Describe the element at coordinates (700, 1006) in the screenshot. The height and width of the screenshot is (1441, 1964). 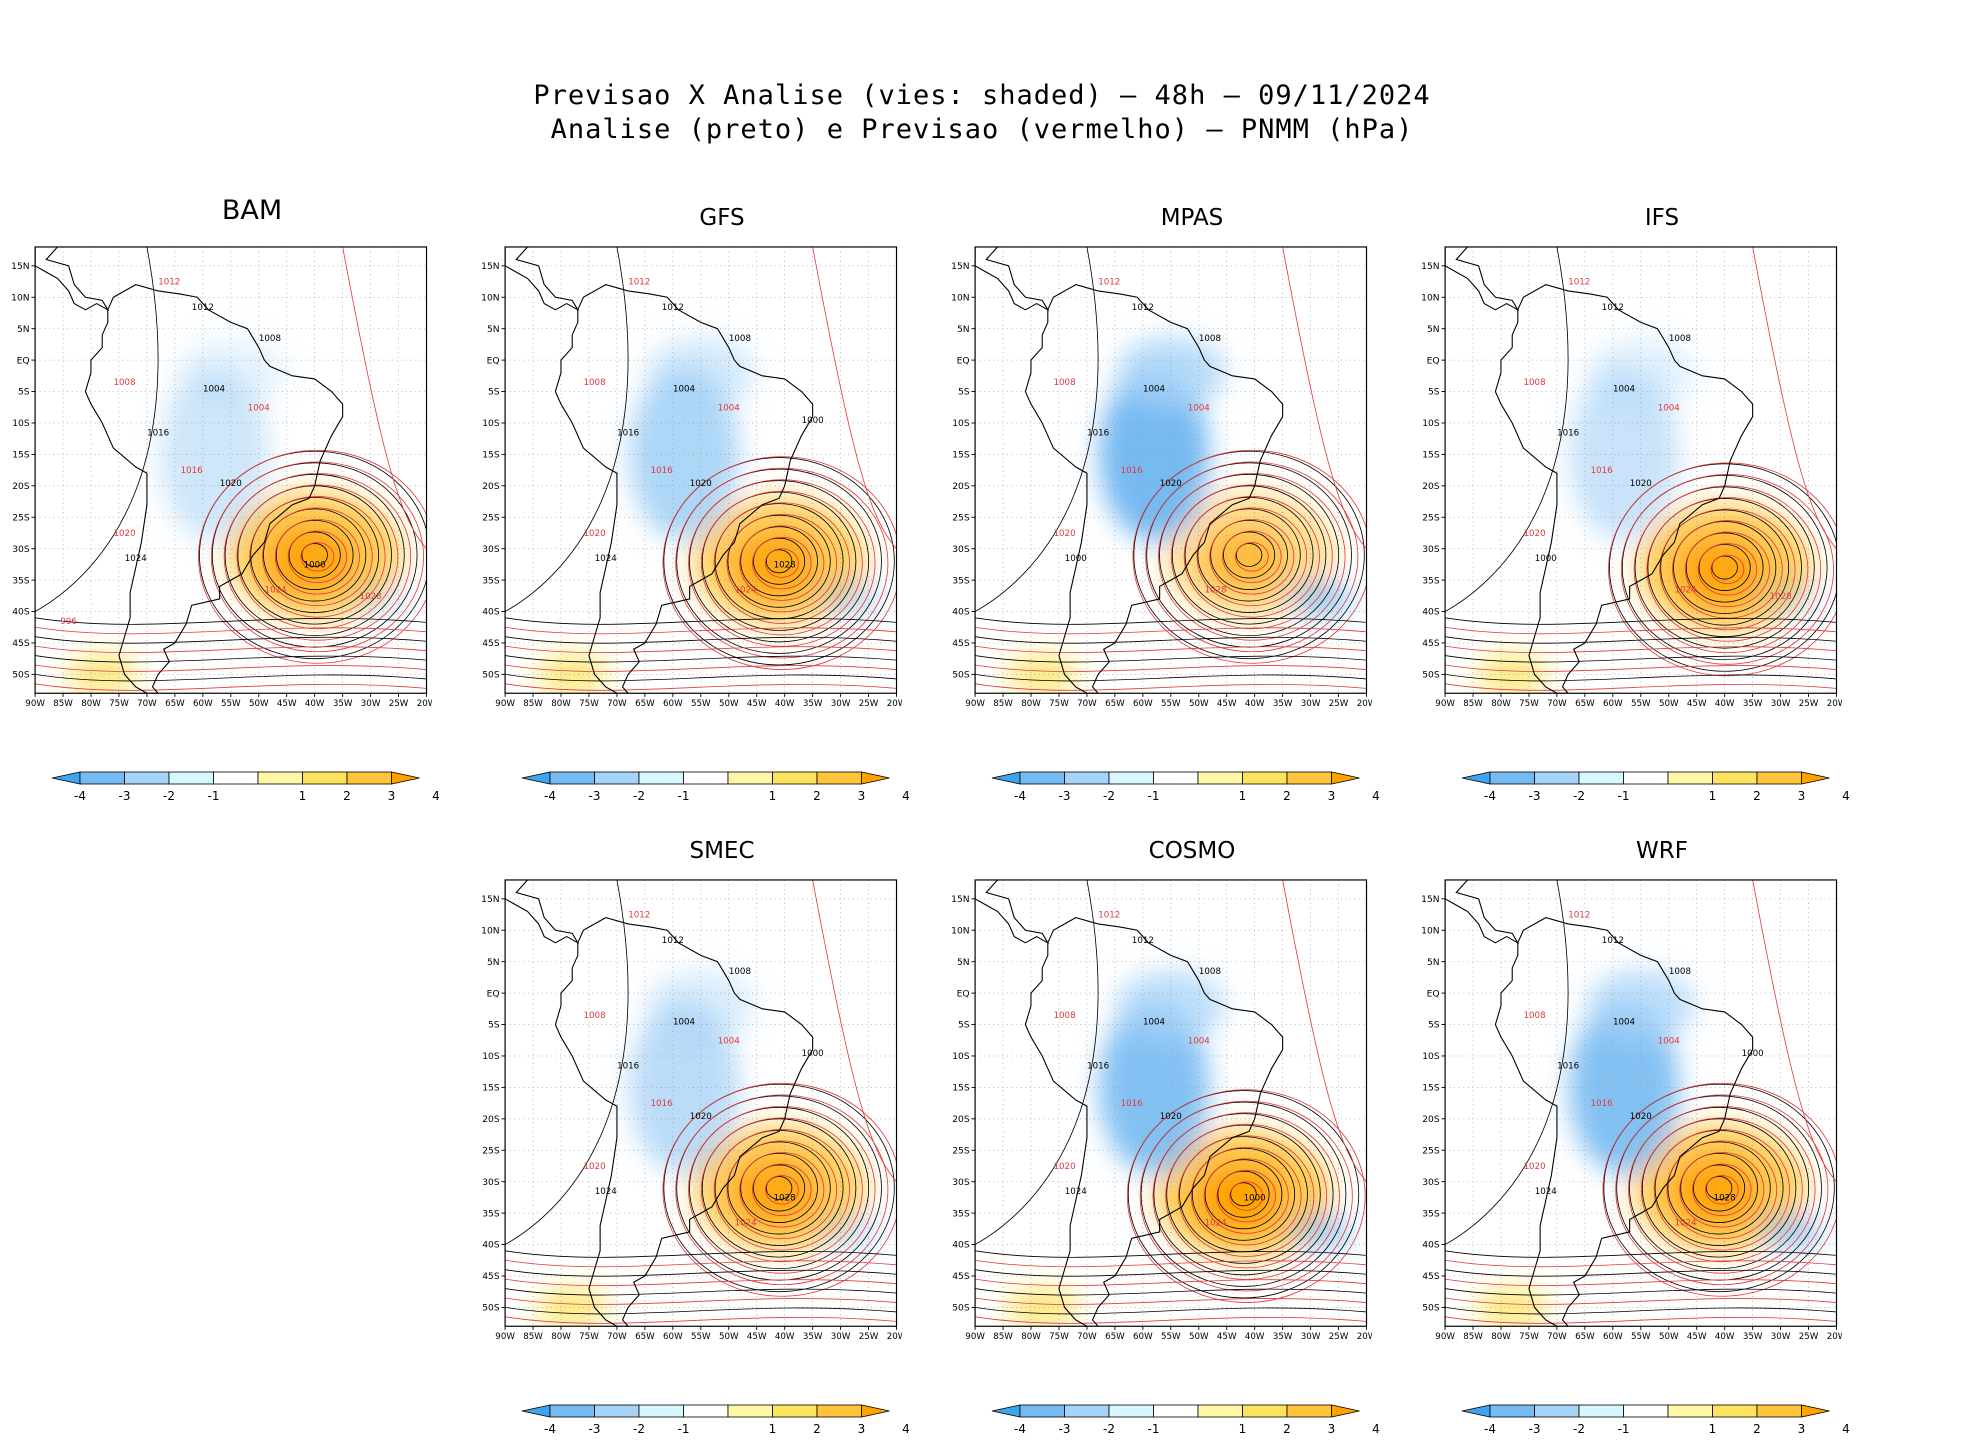
I see `cold-bias-north` at that location.